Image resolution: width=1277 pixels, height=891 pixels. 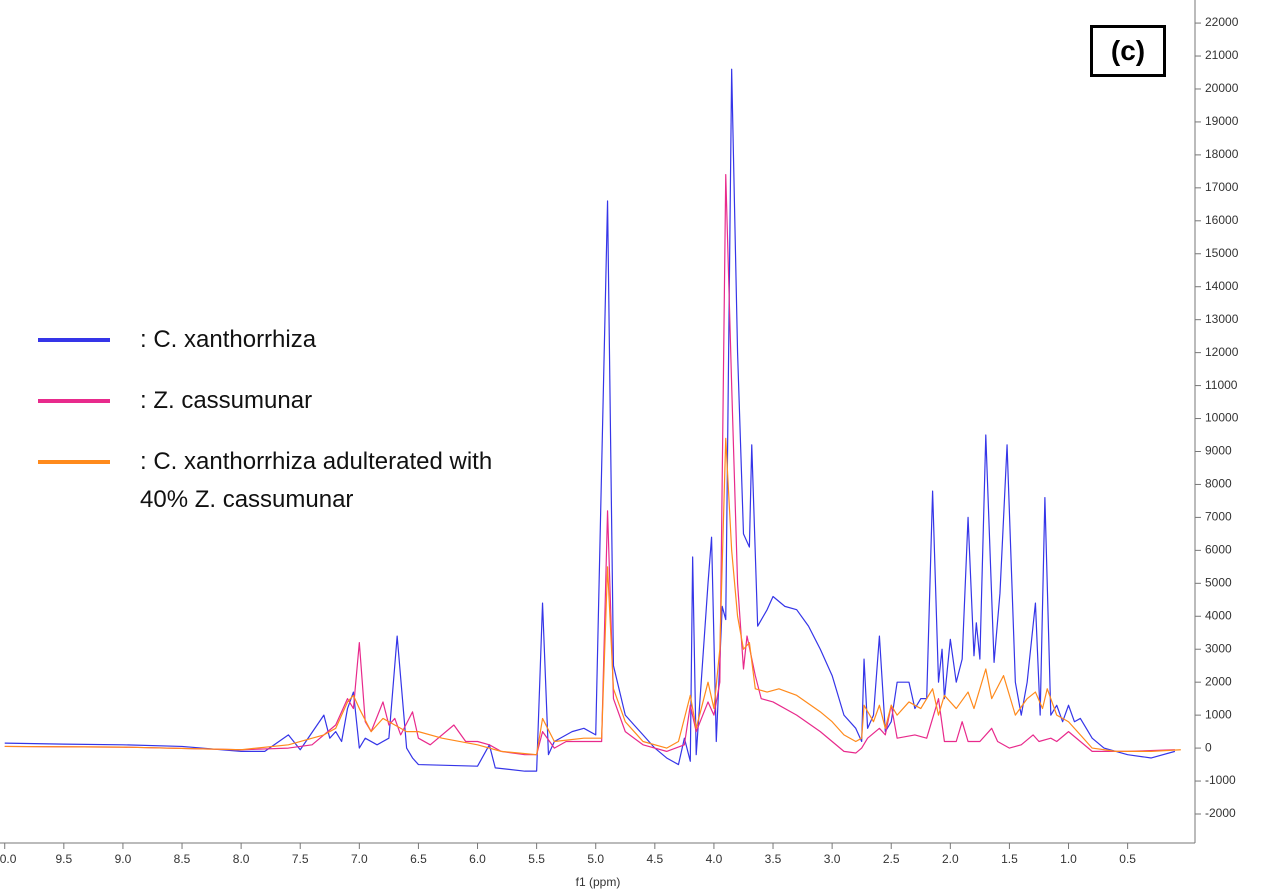 I want to click on x-tick-label: 10.0, so click(x=8, y=859).